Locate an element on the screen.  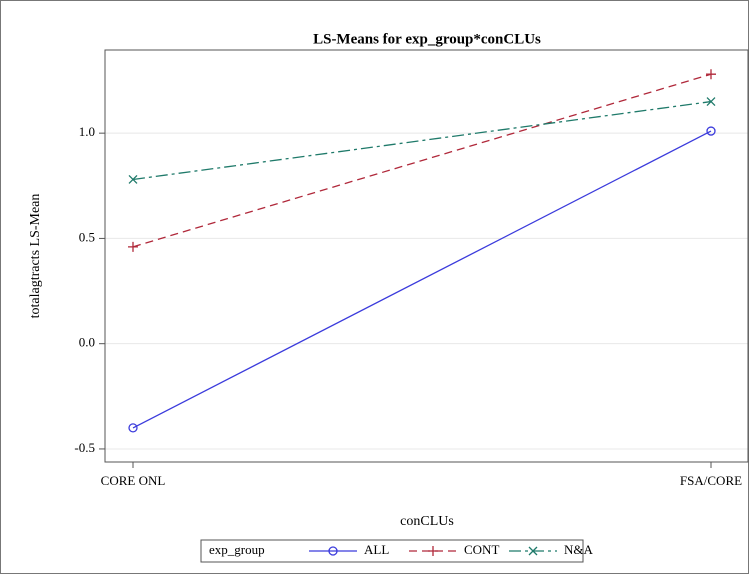
chart-title: LS-Means for exp_group*conCLUs is located at coordinates (427, 39).